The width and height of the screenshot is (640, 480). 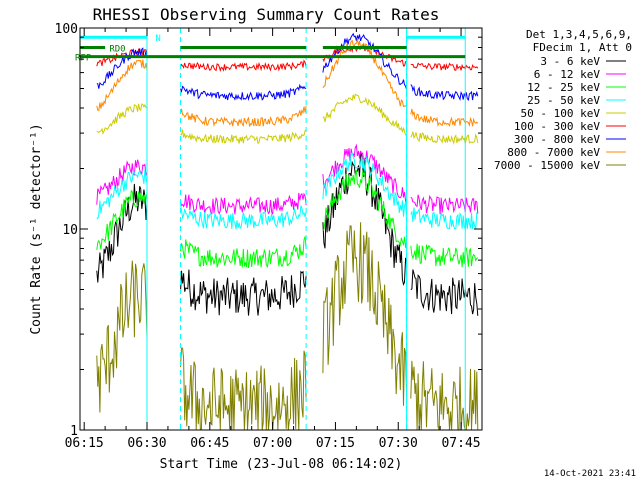 I want to click on x-tick-label: 06:15, so click(x=84, y=443).